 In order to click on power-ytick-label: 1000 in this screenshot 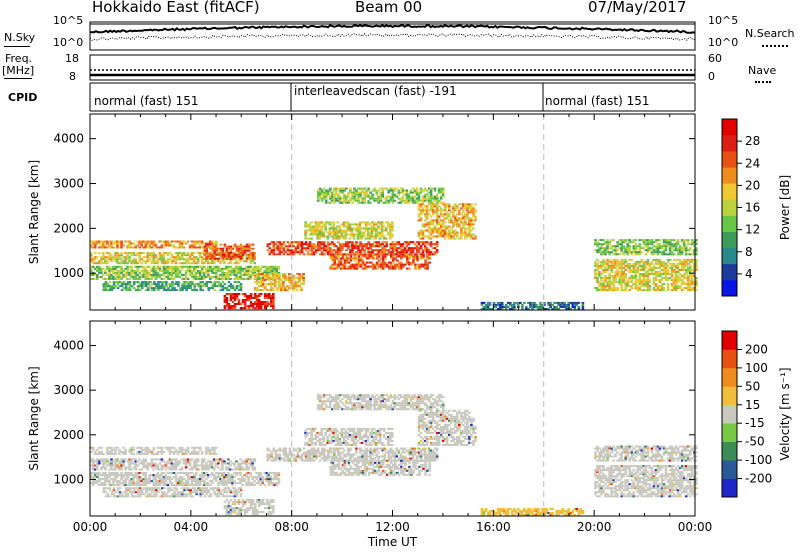, I will do `click(68, 273)`.